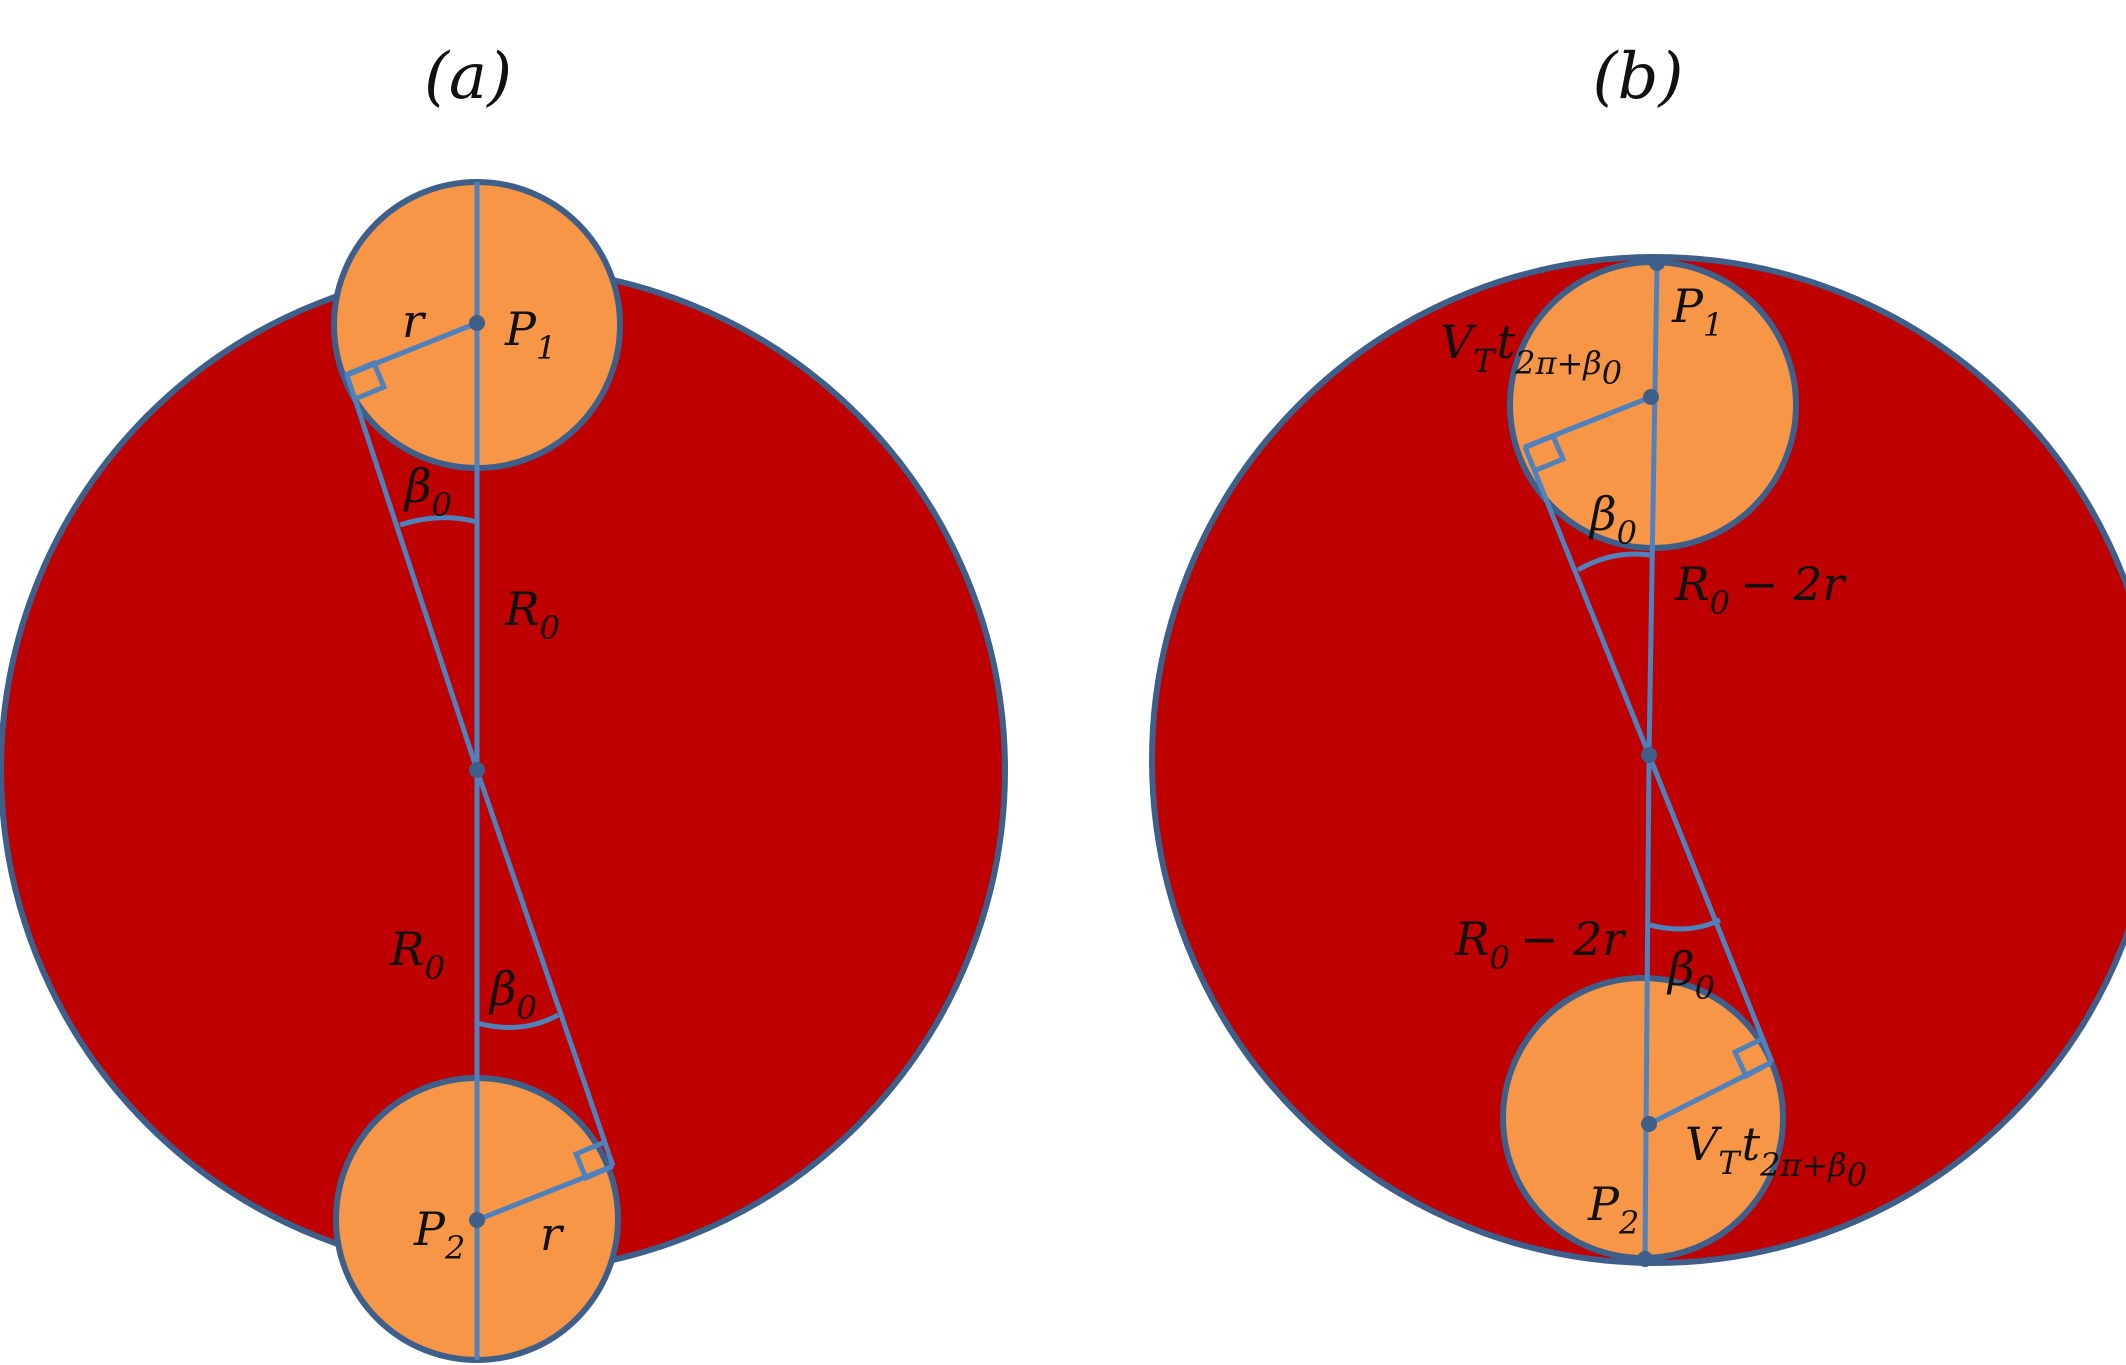 The height and width of the screenshot is (1365, 2126). Describe the element at coordinates (439, 1234) in the screenshot. I see `panel-a-label-p2: P2` at that location.